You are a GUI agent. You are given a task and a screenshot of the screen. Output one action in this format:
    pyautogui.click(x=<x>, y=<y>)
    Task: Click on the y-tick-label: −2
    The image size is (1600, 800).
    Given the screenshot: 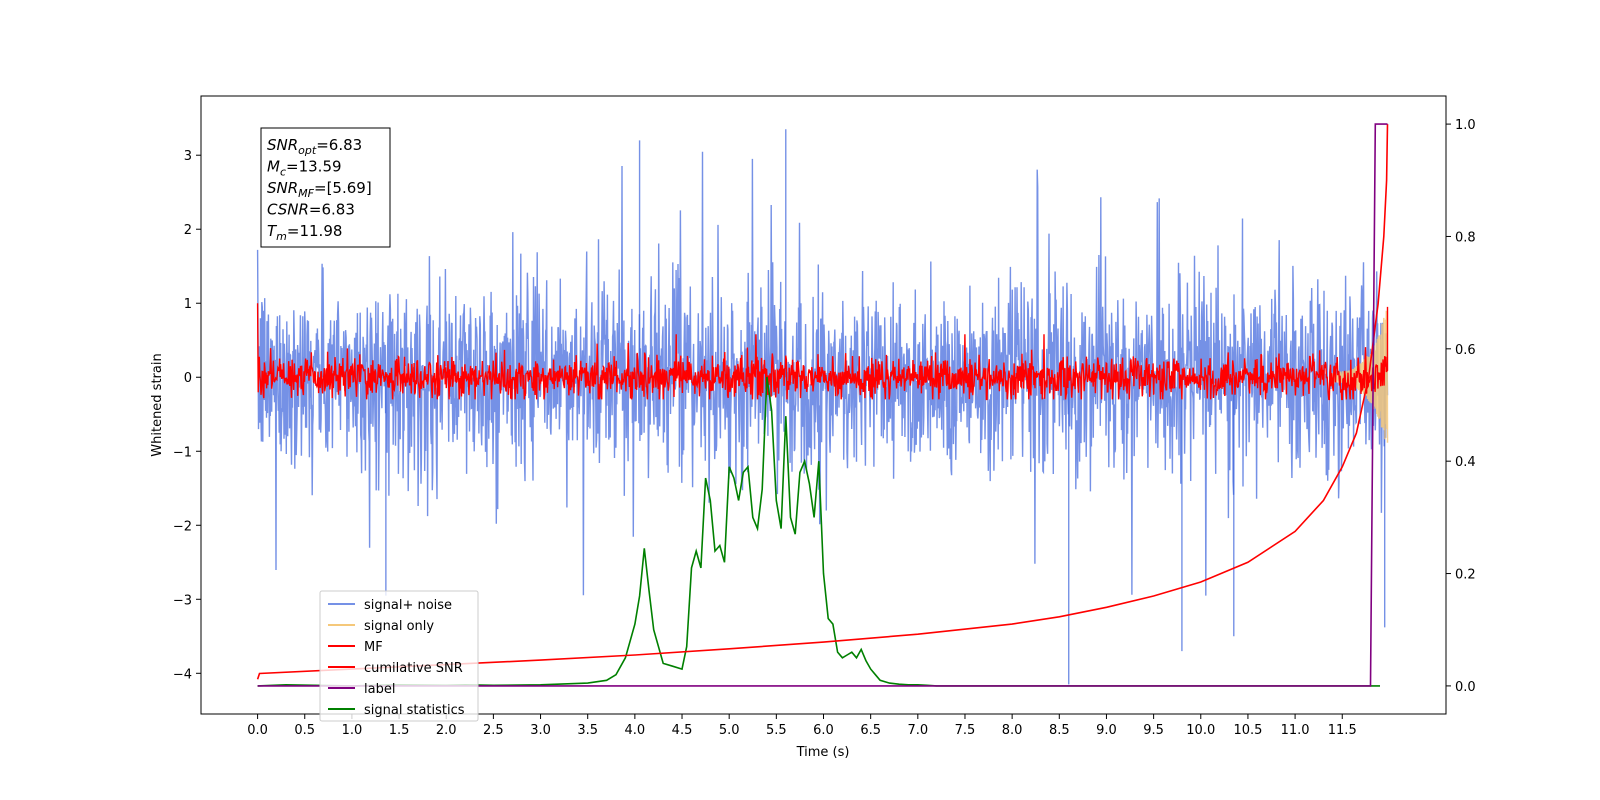 What is the action you would take?
    pyautogui.click(x=182, y=526)
    